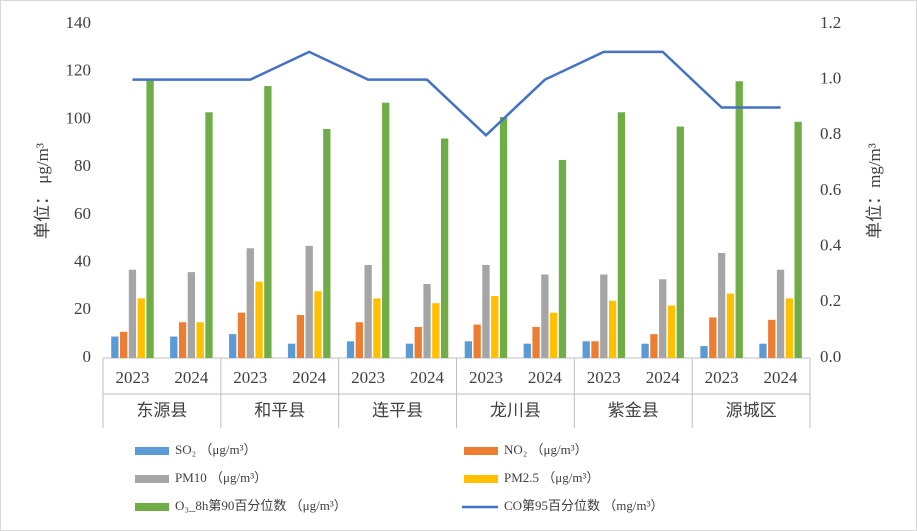  Describe the element at coordinates (830, 300) in the screenshot. I see `y2-tick-label: 0.2` at that location.